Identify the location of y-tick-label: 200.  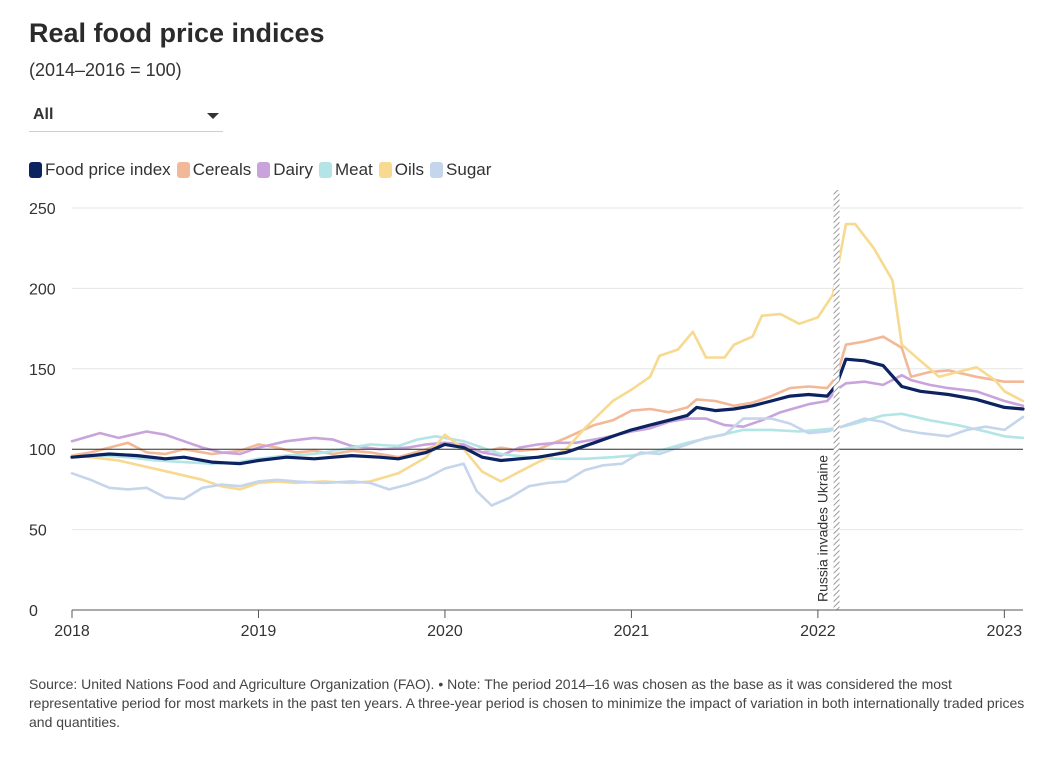
(42, 289).